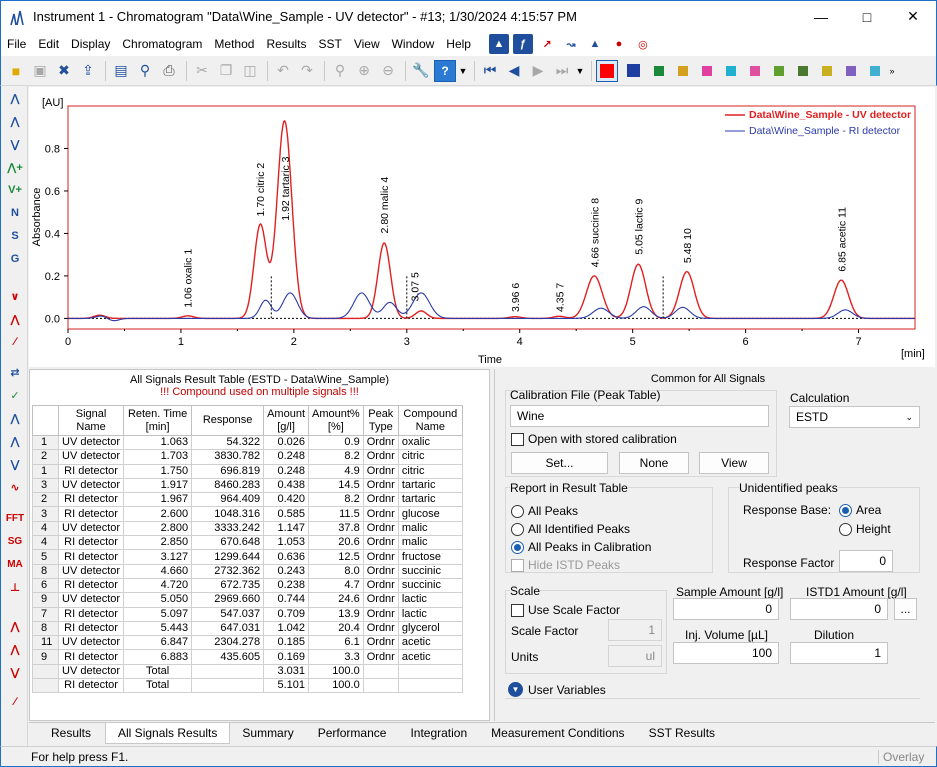 The height and width of the screenshot is (767, 937). I want to click on copy-icon: ❐, so click(226, 70).